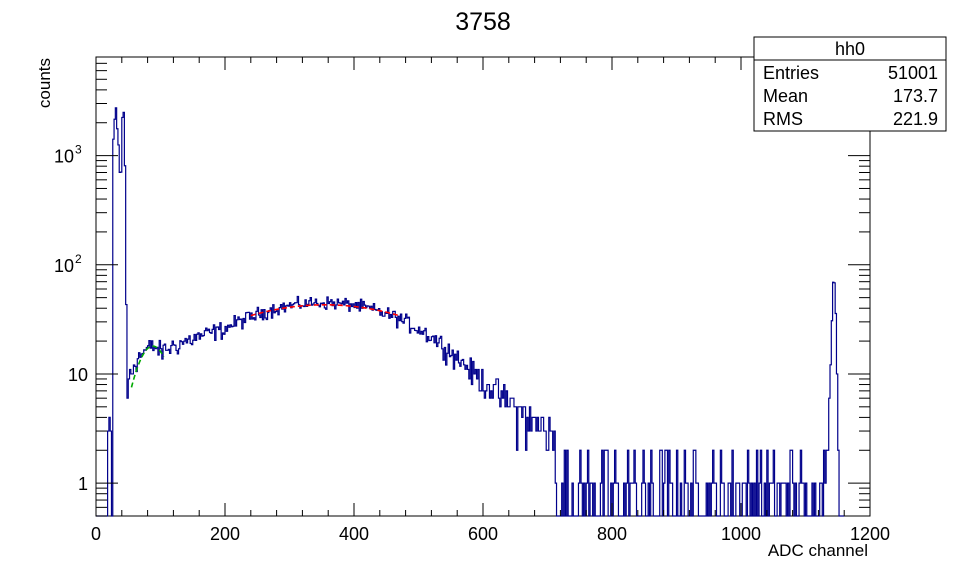 This screenshot has height=574, width=966. Describe the element at coordinates (915, 96) in the screenshot. I see `stats-mean-value: 173.7` at that location.